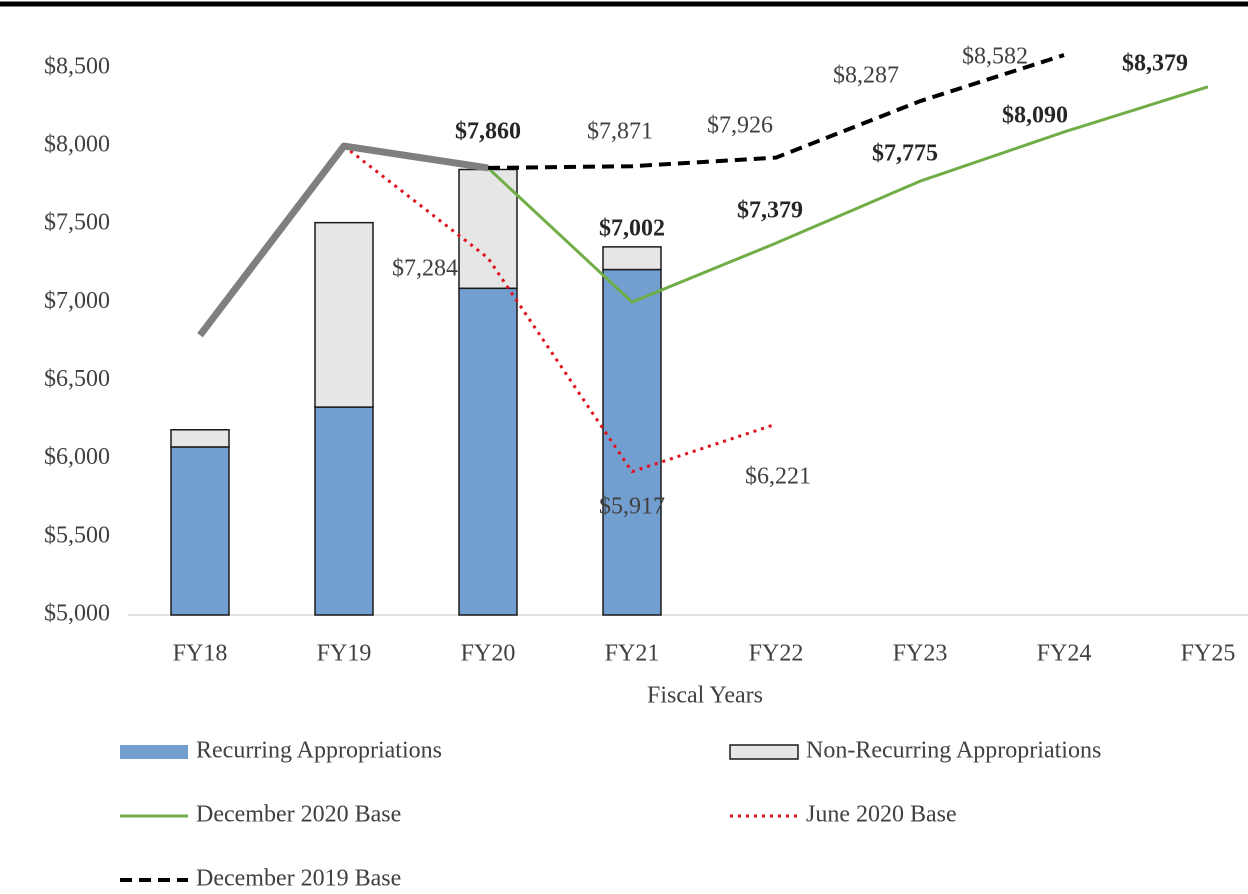 The width and height of the screenshot is (1248, 894). I want to click on y-tick-label: $6,500, so click(77, 379).